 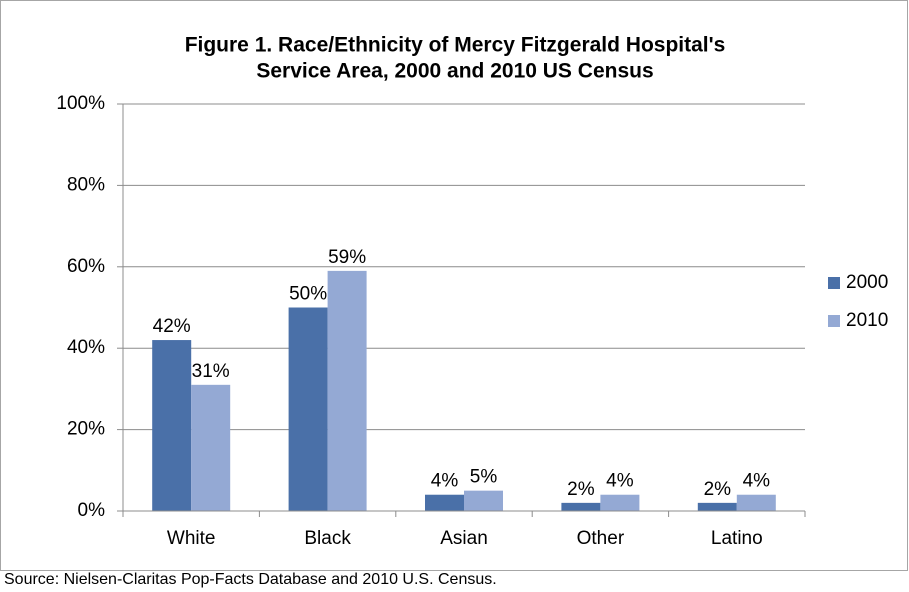 What do you see at coordinates (327, 538) in the screenshot?
I see `x-tick-label: Black` at bounding box center [327, 538].